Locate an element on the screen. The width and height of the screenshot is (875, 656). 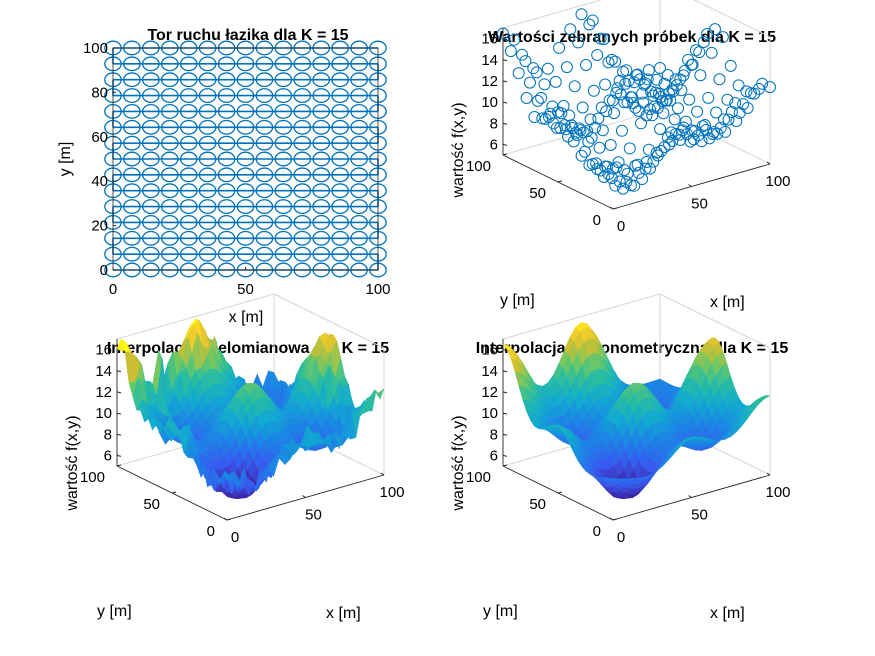
surface-patch is located at coordinates (610, 478).